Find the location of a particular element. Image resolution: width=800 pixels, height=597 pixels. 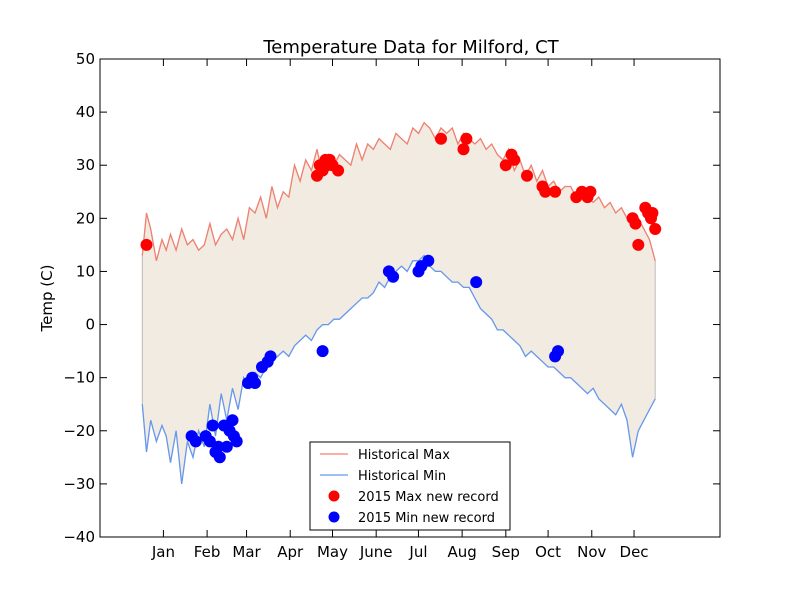

x-tick-label: Aug is located at coordinates (461, 552).